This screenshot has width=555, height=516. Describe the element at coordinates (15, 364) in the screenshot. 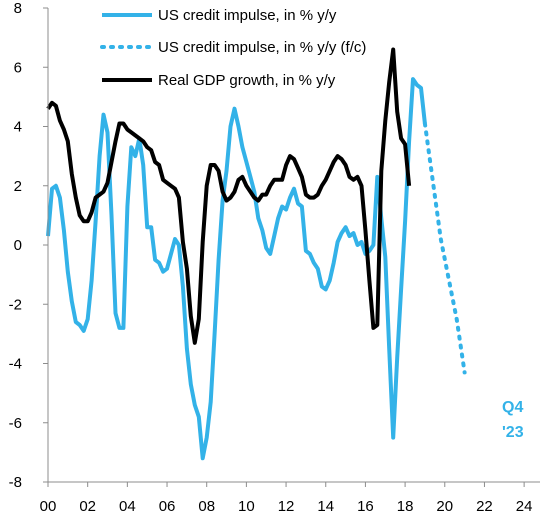

I see `y-tick-label: -4` at that location.